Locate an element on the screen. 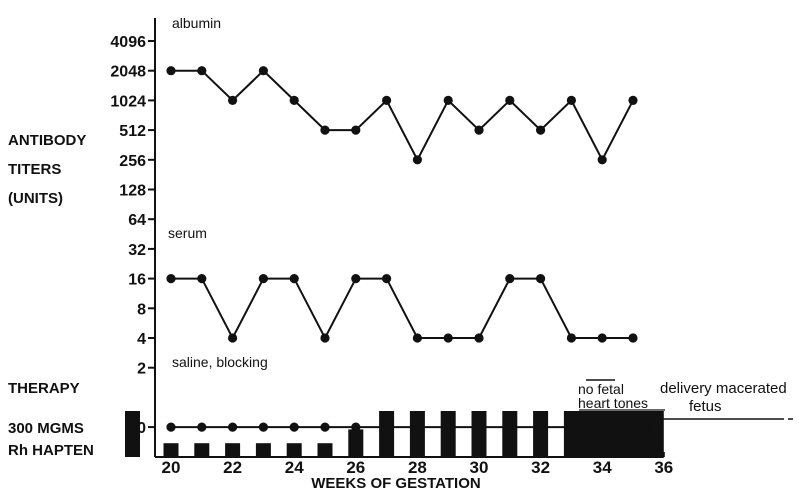  x-tick-label: 36 is located at coordinates (663, 467).